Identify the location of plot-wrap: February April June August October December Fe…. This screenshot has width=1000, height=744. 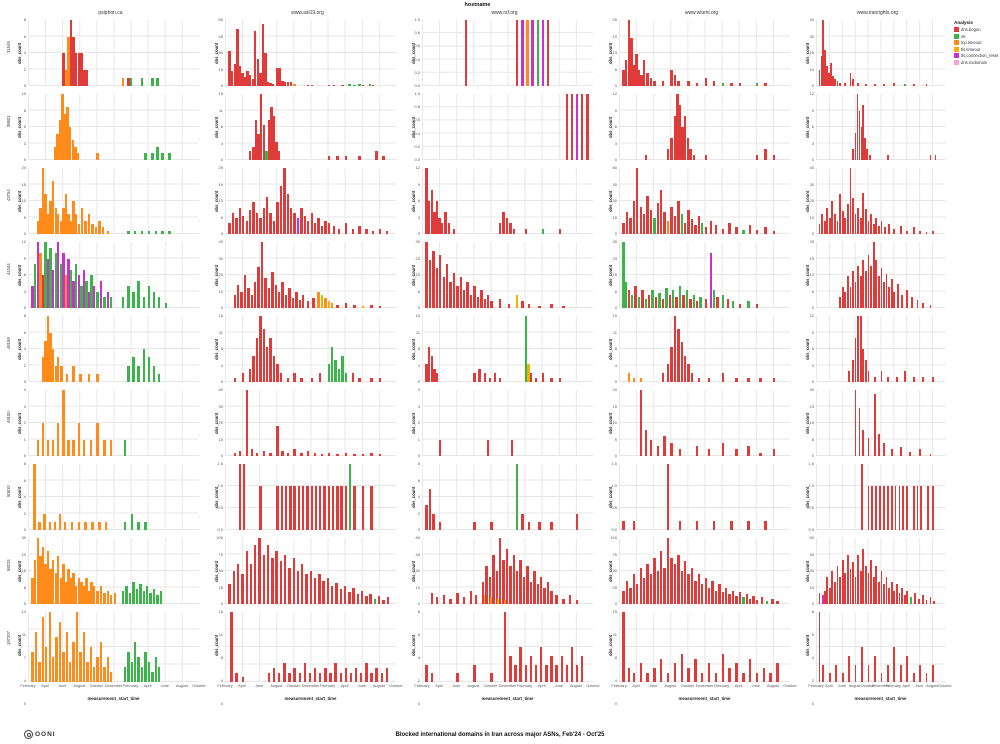
(113, 658).